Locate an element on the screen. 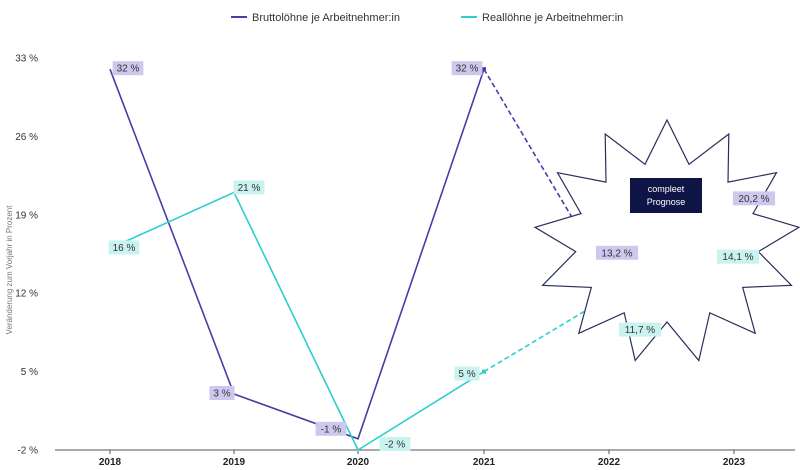 The width and height of the screenshot is (800, 470). x-tick-label: 2020 is located at coordinates (358, 462).